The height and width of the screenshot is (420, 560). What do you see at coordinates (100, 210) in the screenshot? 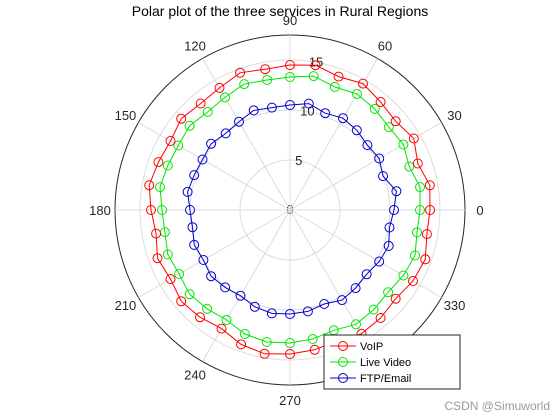
I see `angle-tick-label: 180` at bounding box center [100, 210].